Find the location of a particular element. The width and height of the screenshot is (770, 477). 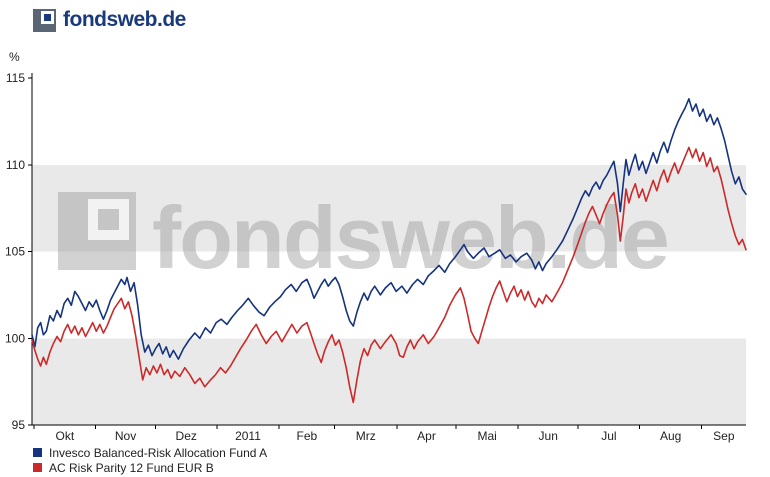

x-axis-label: Jun is located at coordinates (548, 436).